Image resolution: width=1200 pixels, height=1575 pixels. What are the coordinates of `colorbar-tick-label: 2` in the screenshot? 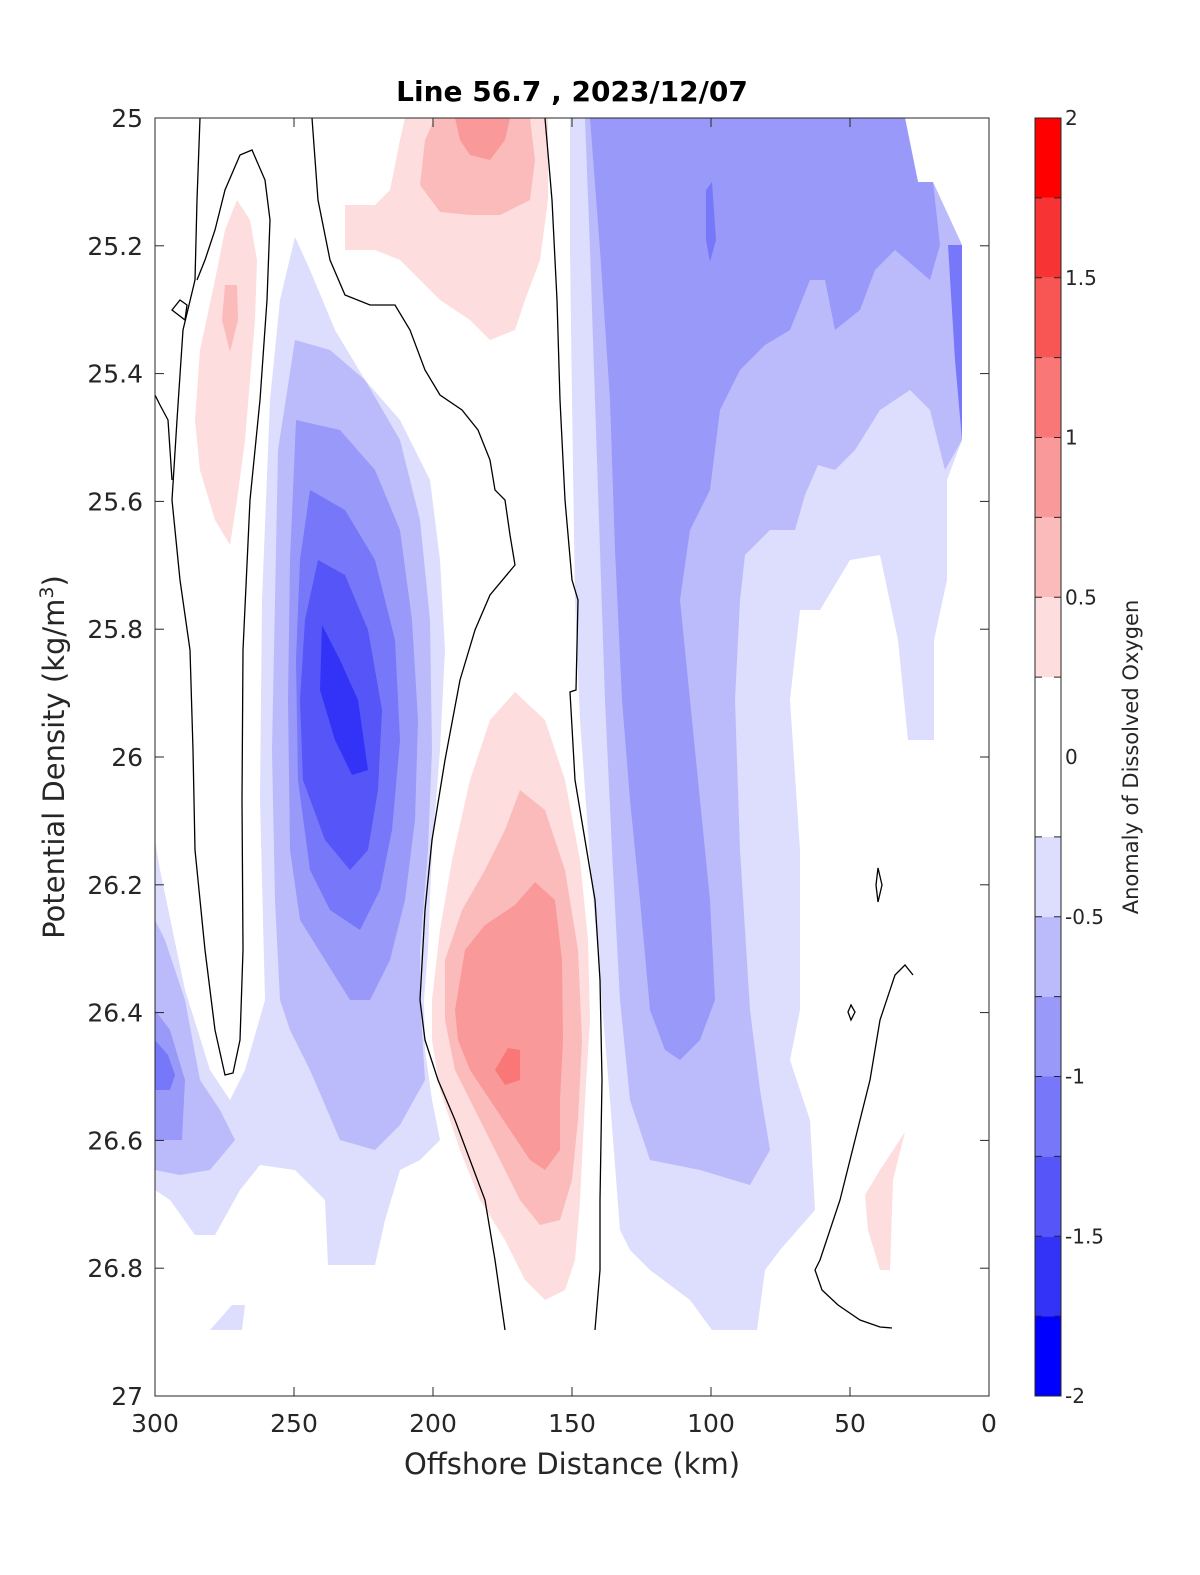 It's located at (1071, 118).